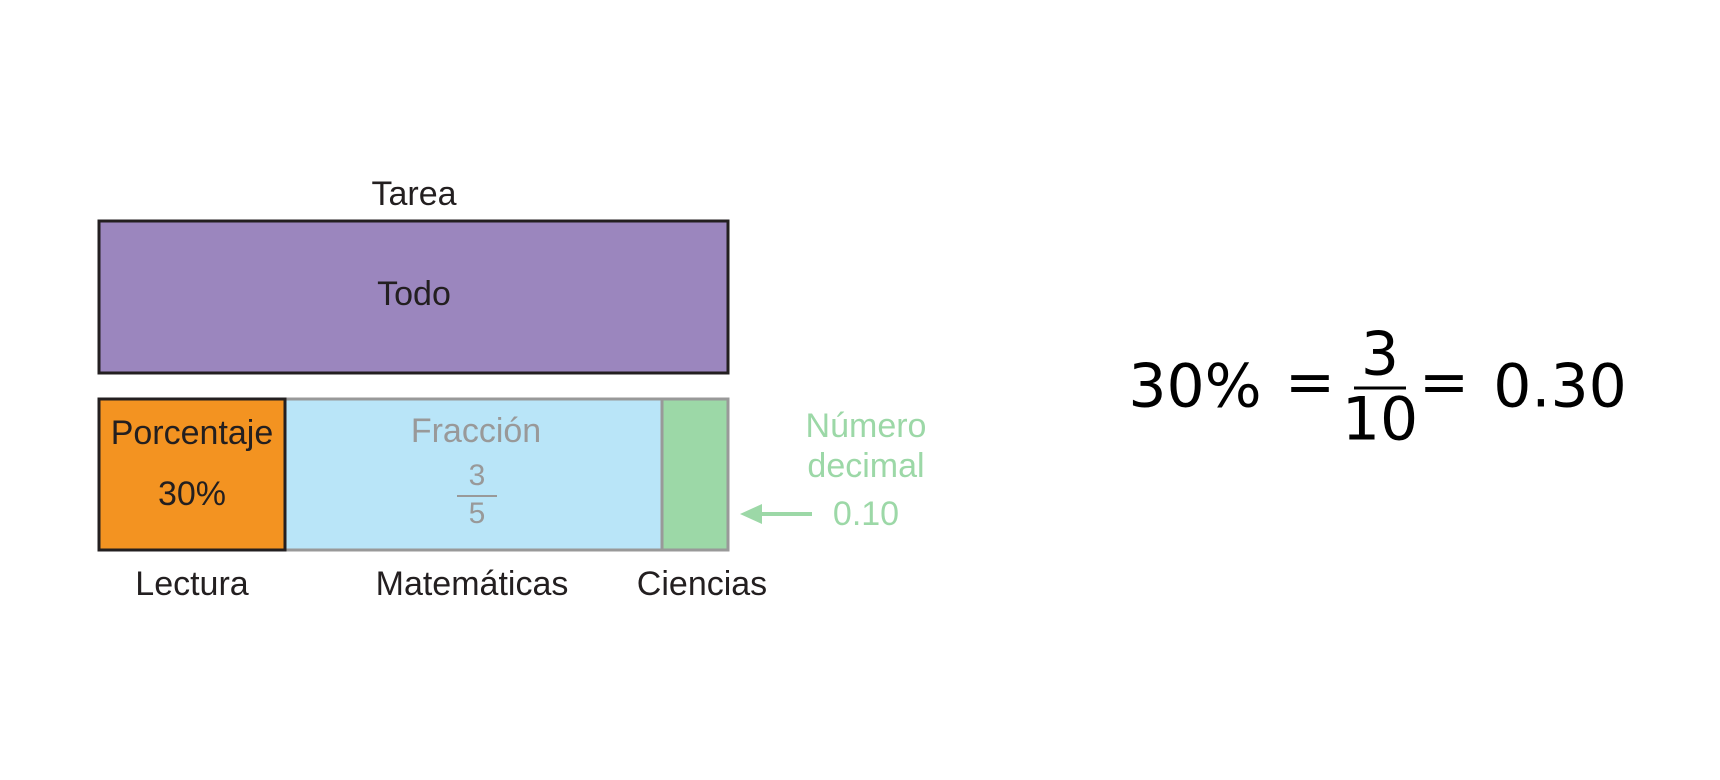  Describe the element at coordinates (865, 466) in the screenshot. I see `segment-heading: decimal` at that location.